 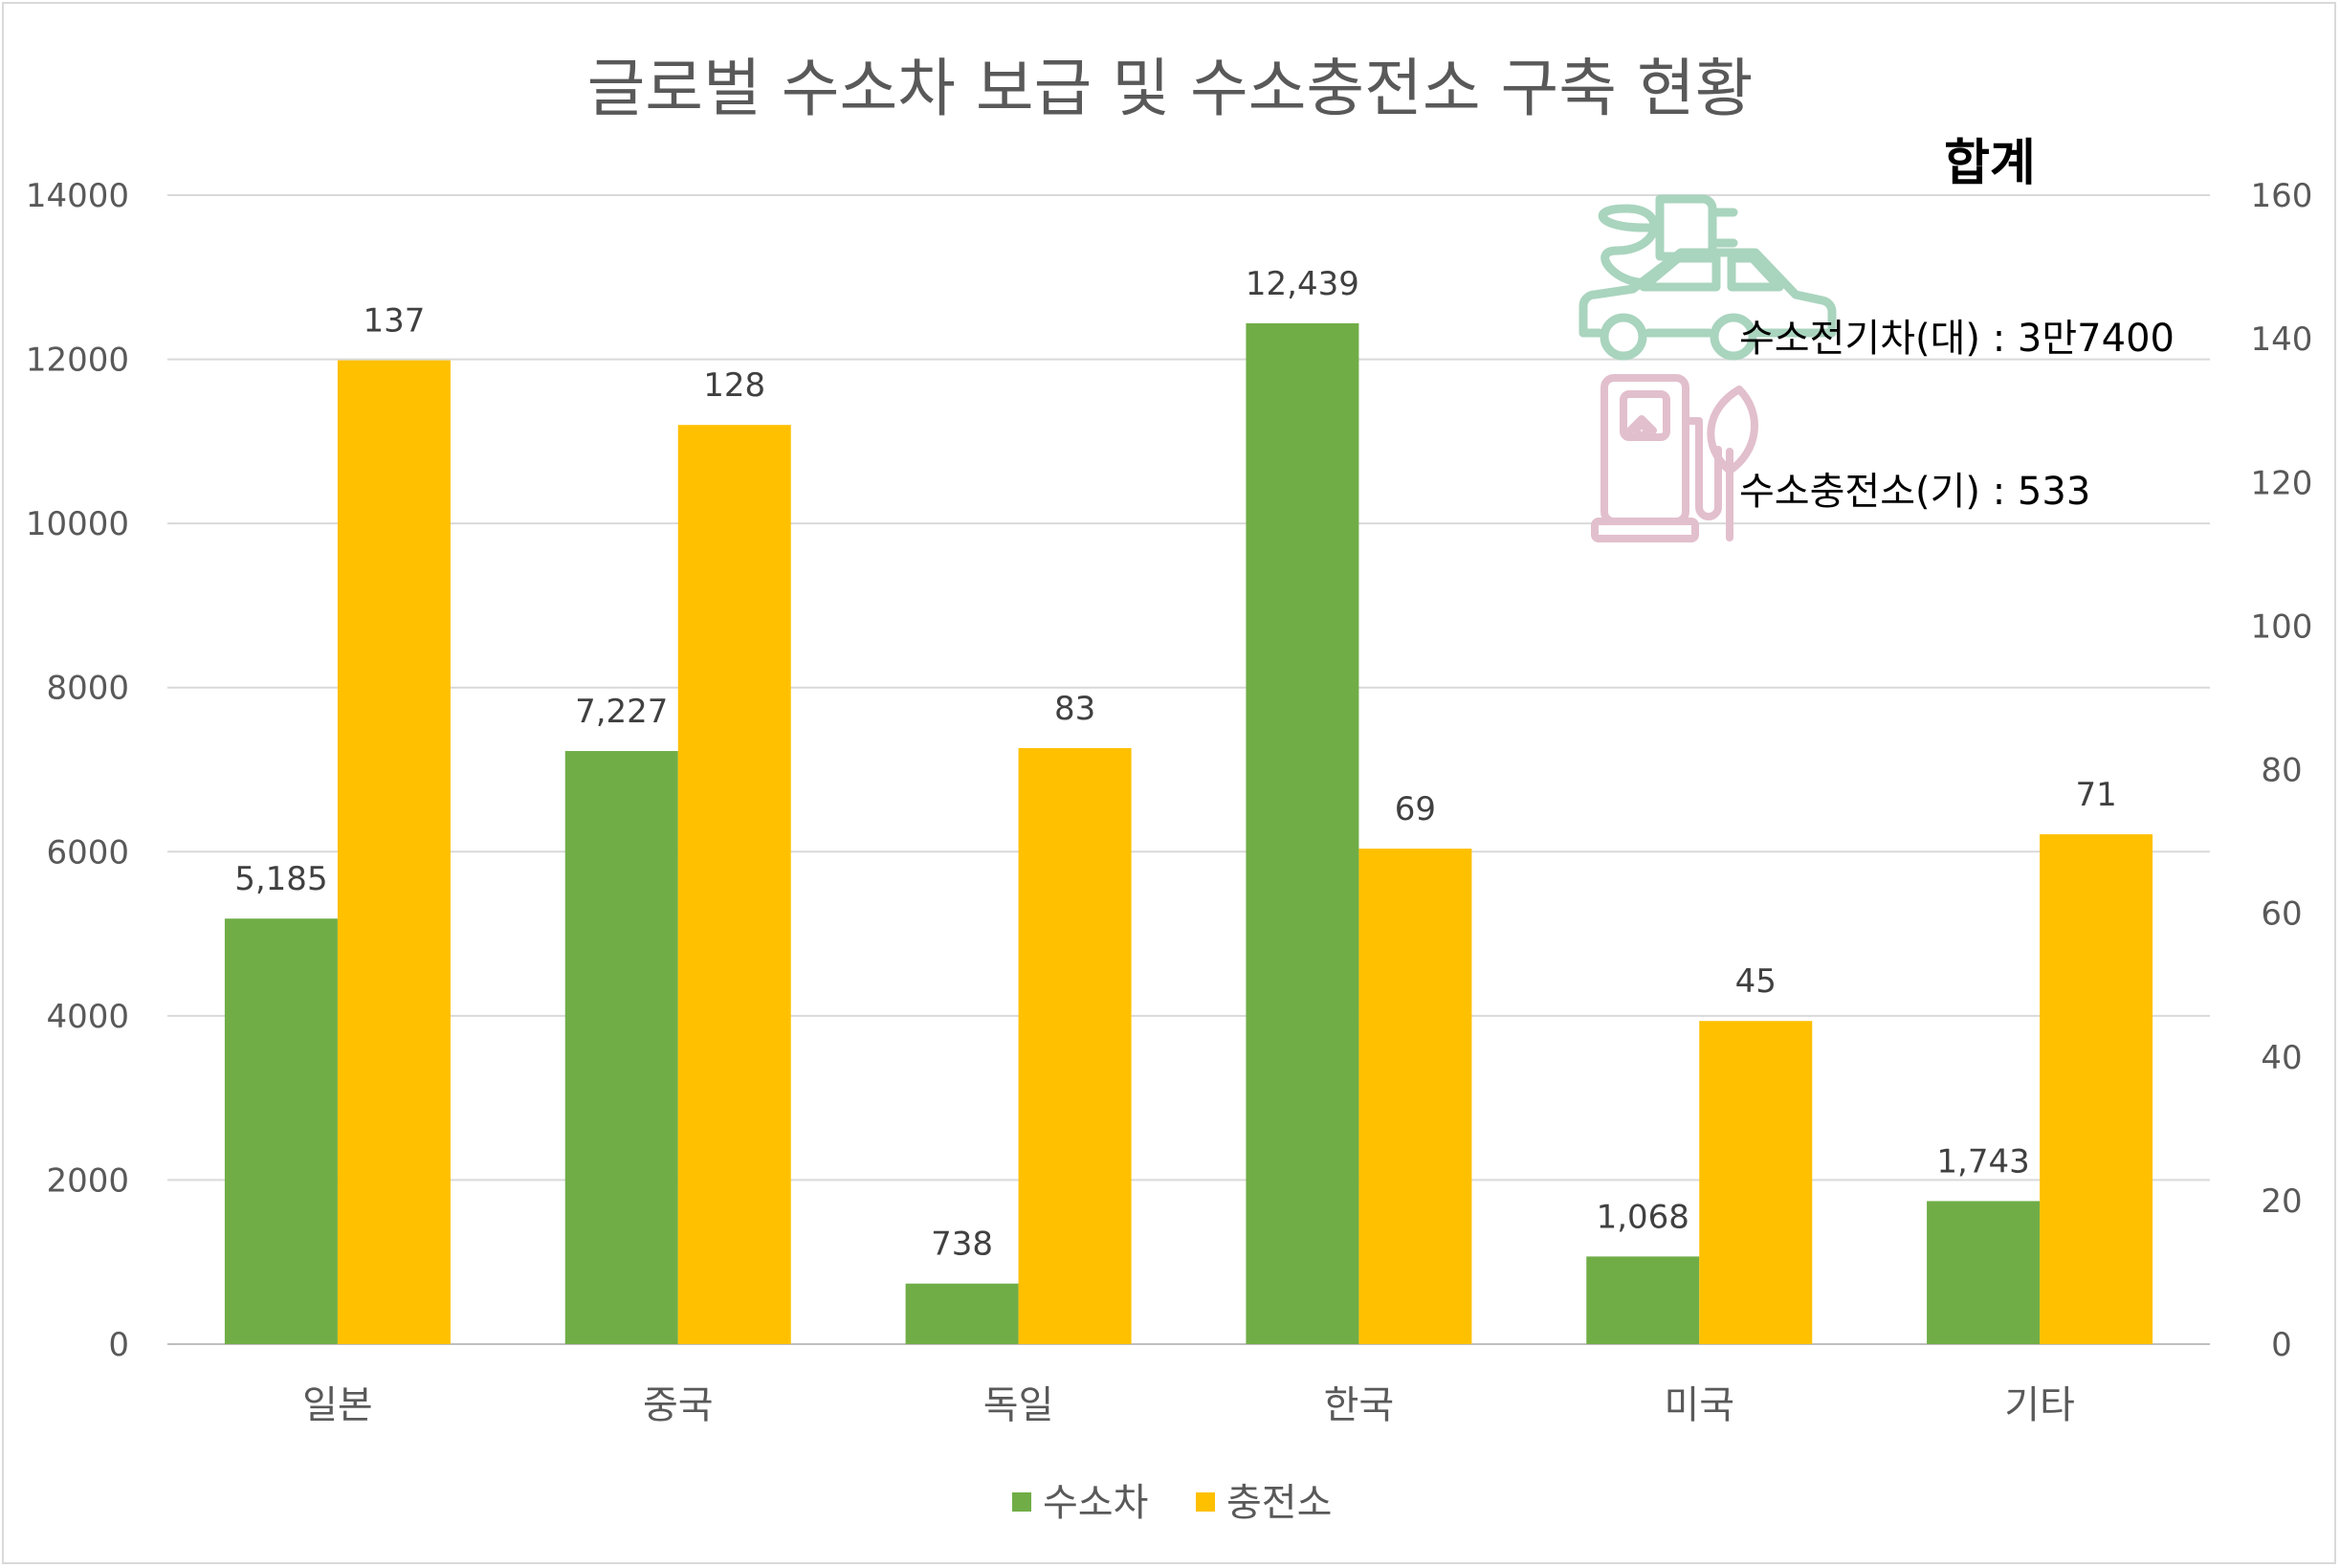 I want to click on left-tick-label: 14000, so click(x=77, y=196).